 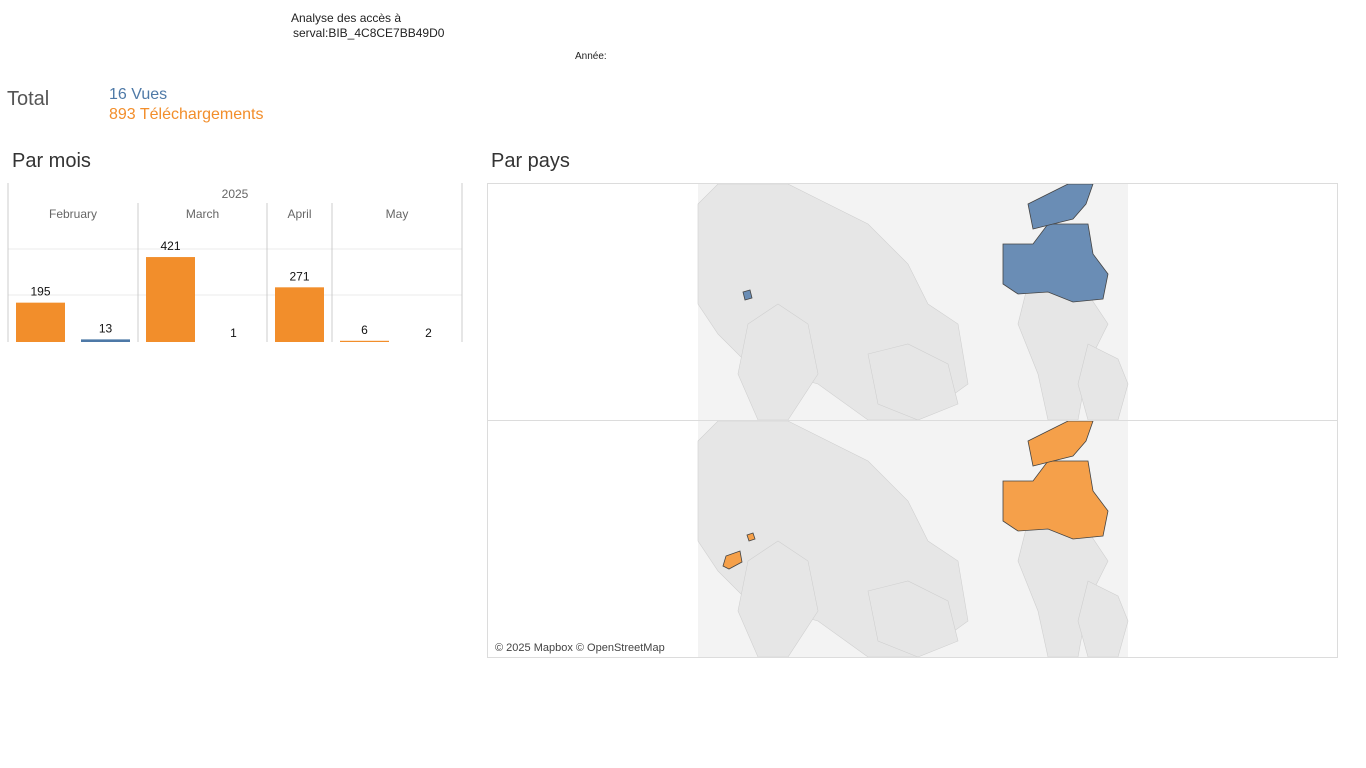 I want to click on views-map, so click(x=913, y=302).